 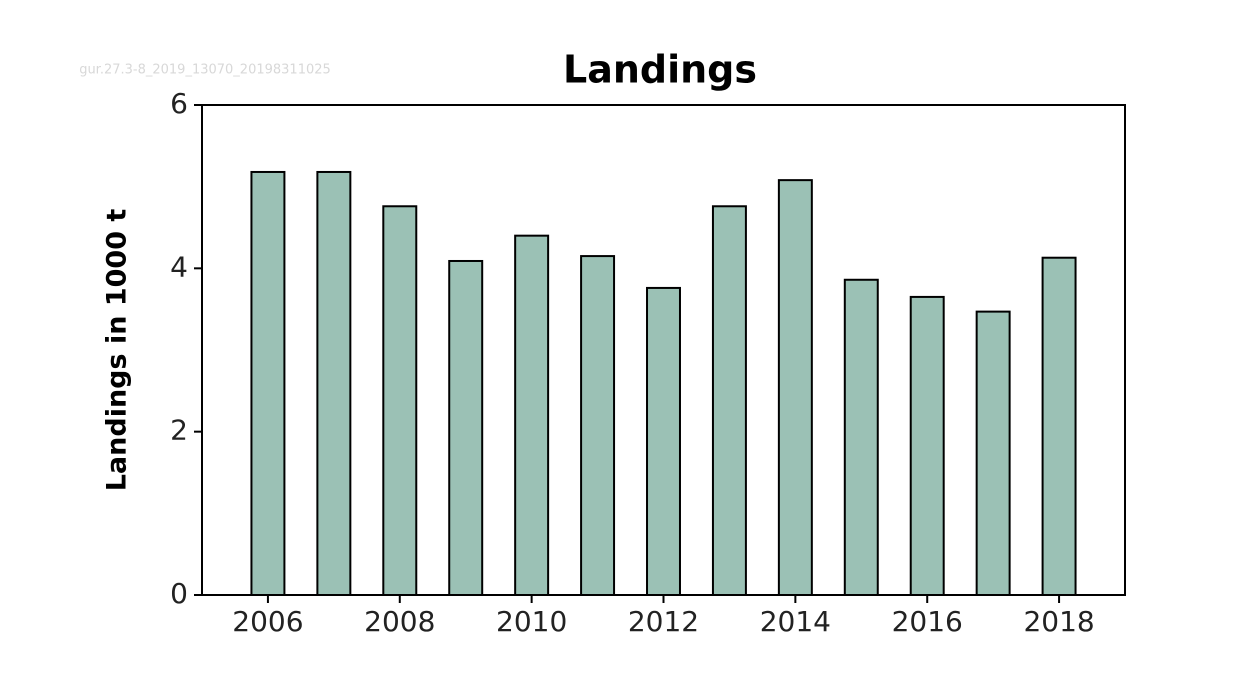 I want to click on y-tick-label: 0, so click(x=179, y=593).